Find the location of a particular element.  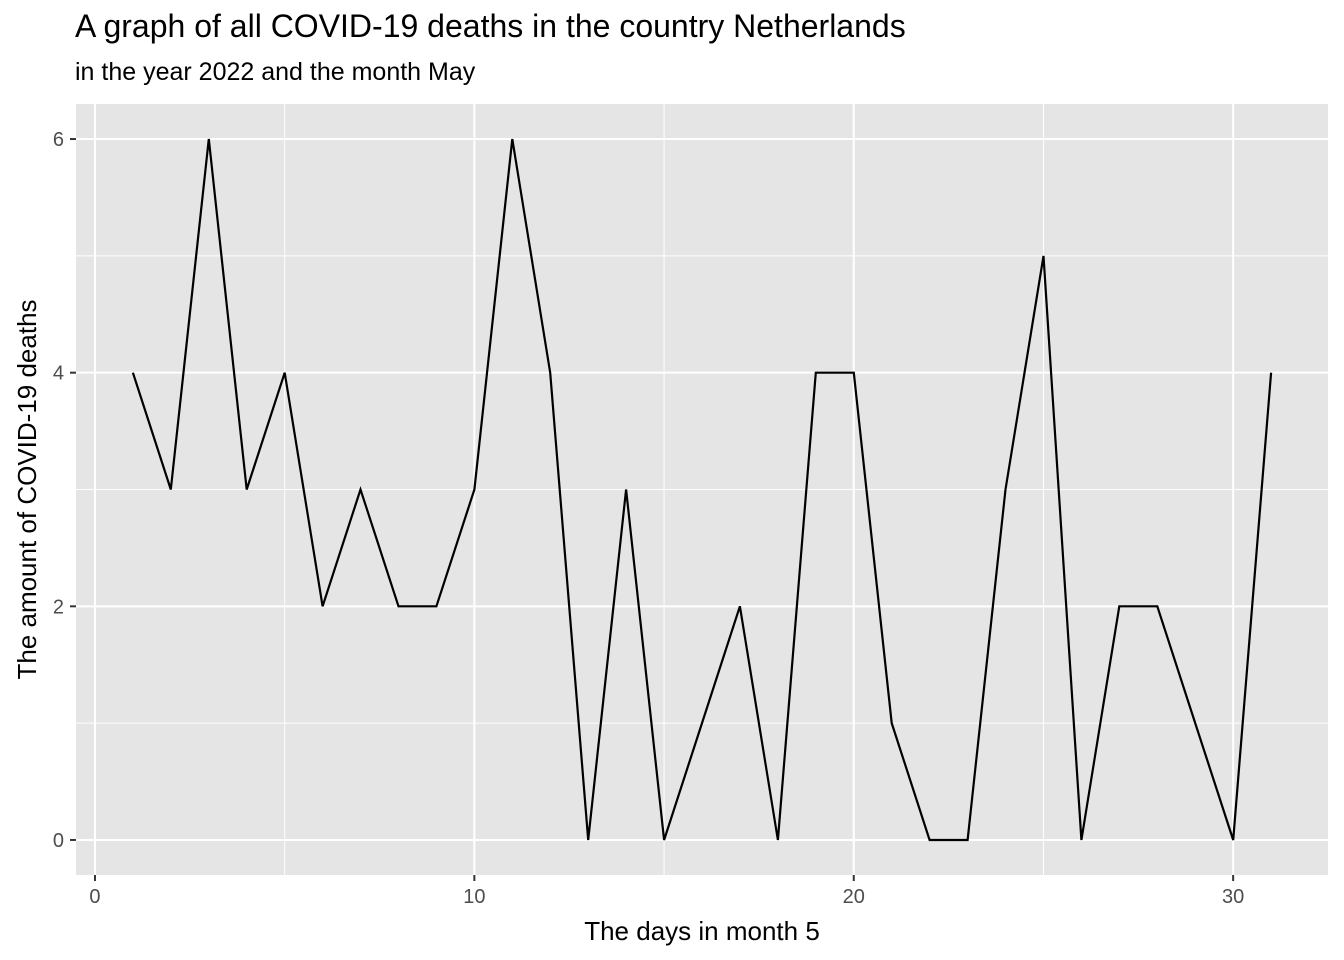

y-tick-label: 0 is located at coordinates (58, 841).